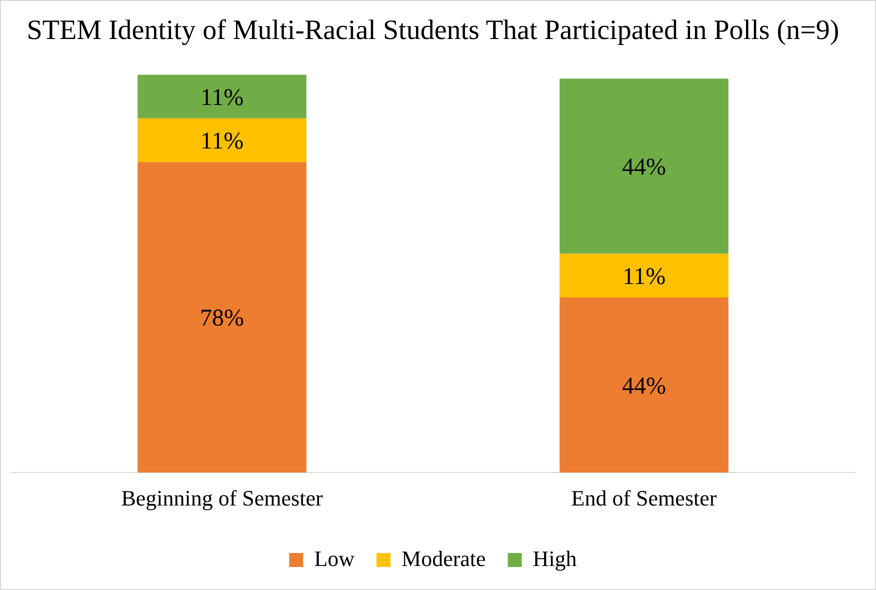 This screenshot has width=876, height=590. I want to click on legend-label: Low, so click(334, 558).